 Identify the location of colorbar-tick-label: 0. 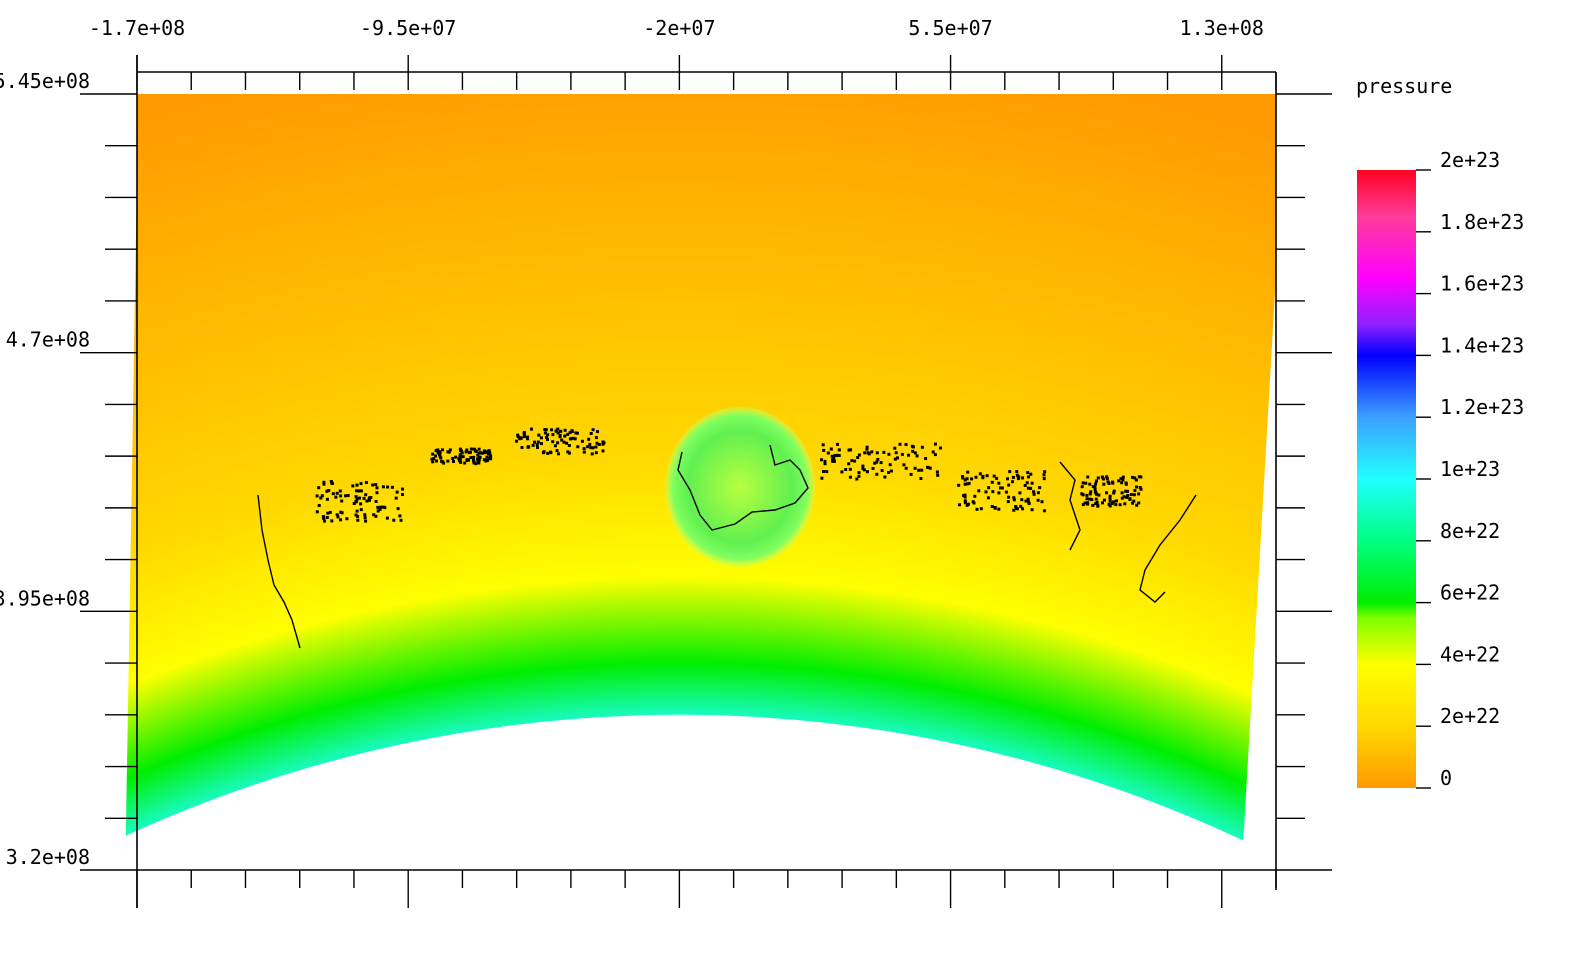
(1446, 778).